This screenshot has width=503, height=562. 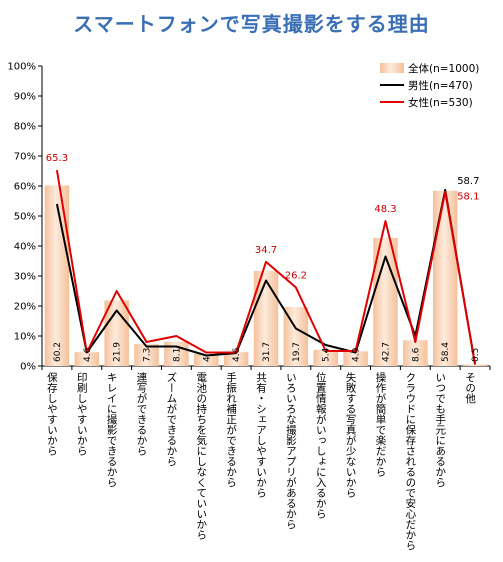 What do you see at coordinates (470, 388) in the screenshot?
I see `x-category-label: その他` at bounding box center [470, 388].